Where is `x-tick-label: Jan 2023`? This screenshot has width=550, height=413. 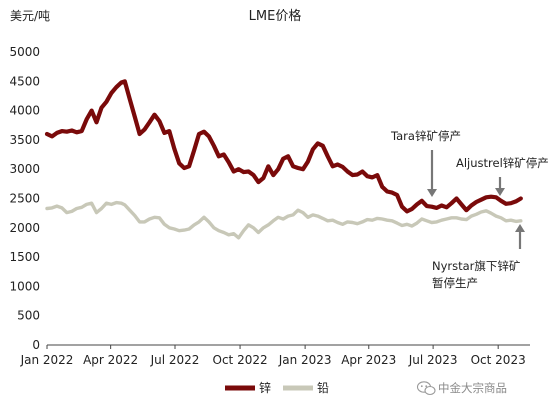 x-tick-label: Jan 2023 is located at coordinates (305, 360).